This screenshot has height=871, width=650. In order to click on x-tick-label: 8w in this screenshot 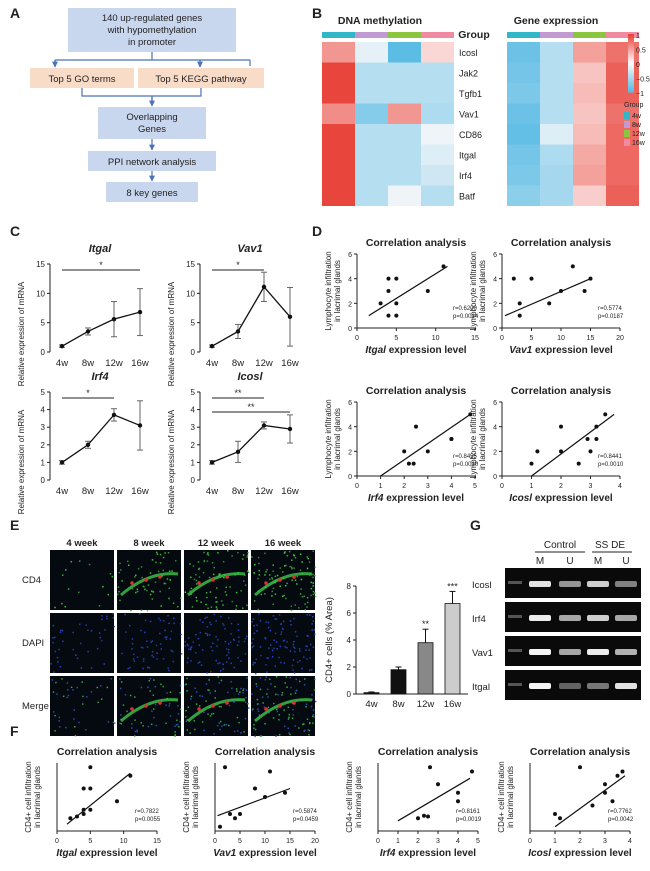, I will do `click(398, 704)`.